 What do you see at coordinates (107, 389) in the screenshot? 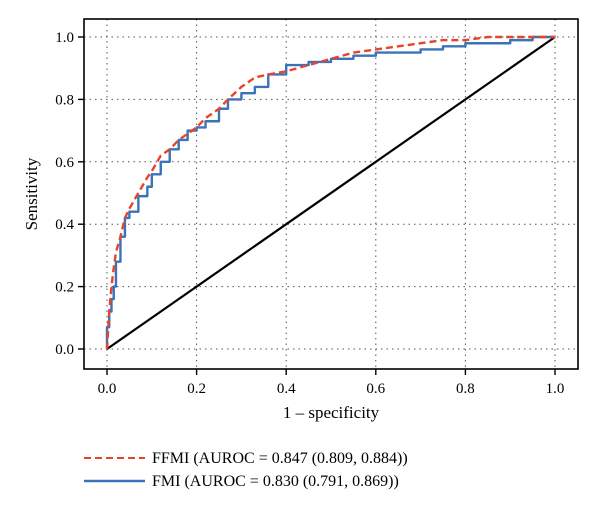
I see `x-tick-label: 0.0` at bounding box center [107, 389].